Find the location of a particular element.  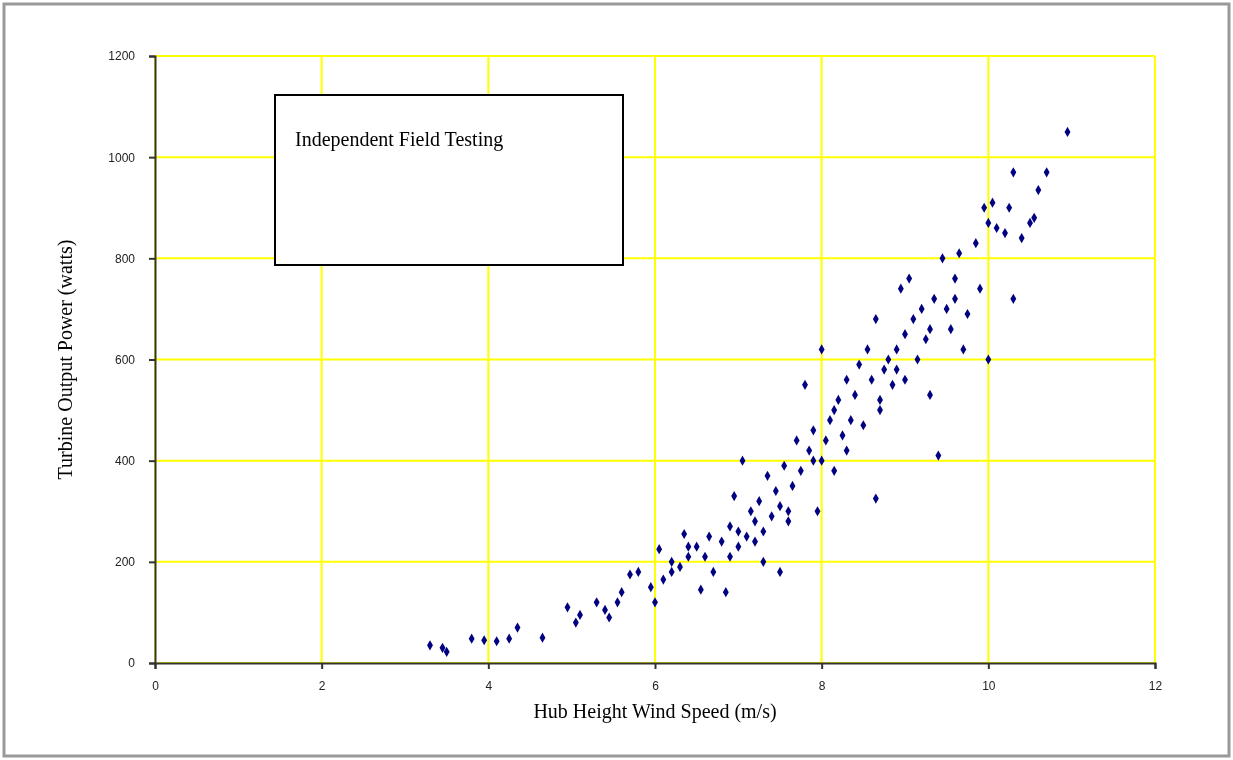

x-axis-title: Hub Height Wind Speed (m/s) is located at coordinates (655, 711).